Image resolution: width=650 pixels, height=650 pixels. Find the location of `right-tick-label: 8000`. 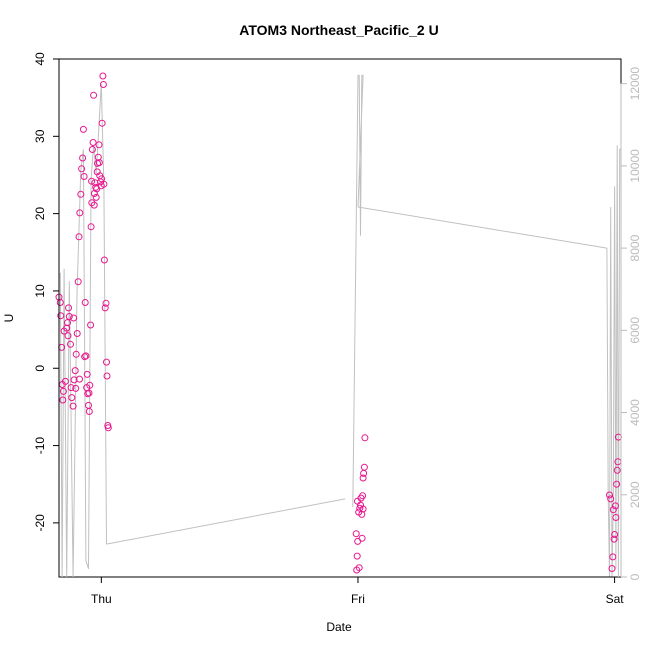

right-tick-label: 8000 is located at coordinates (635, 247).